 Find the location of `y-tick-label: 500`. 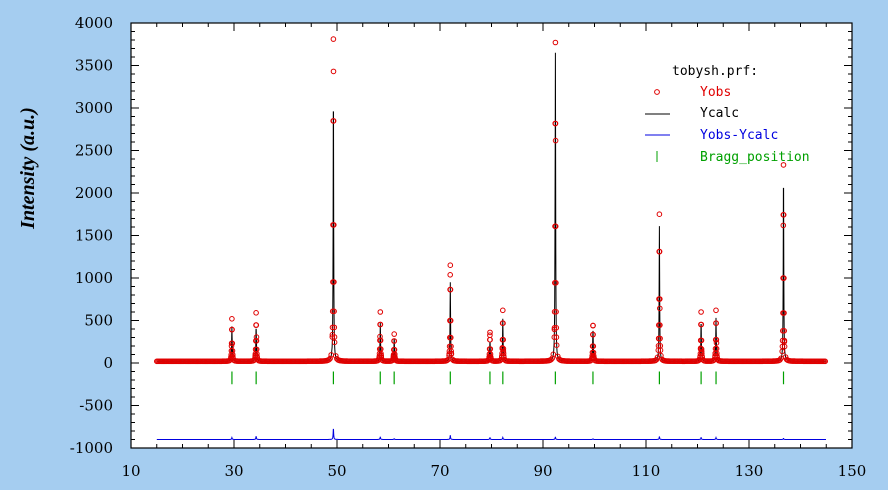

y-tick-label: 500 is located at coordinates (98, 321).